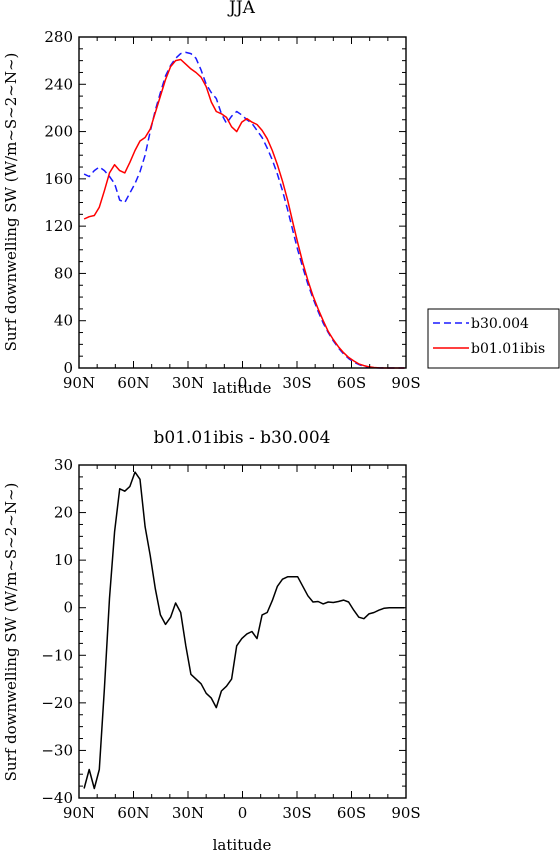 The height and width of the screenshot is (851, 560). I want to click on bottom-y-tick-label: −20, so click(57, 703).